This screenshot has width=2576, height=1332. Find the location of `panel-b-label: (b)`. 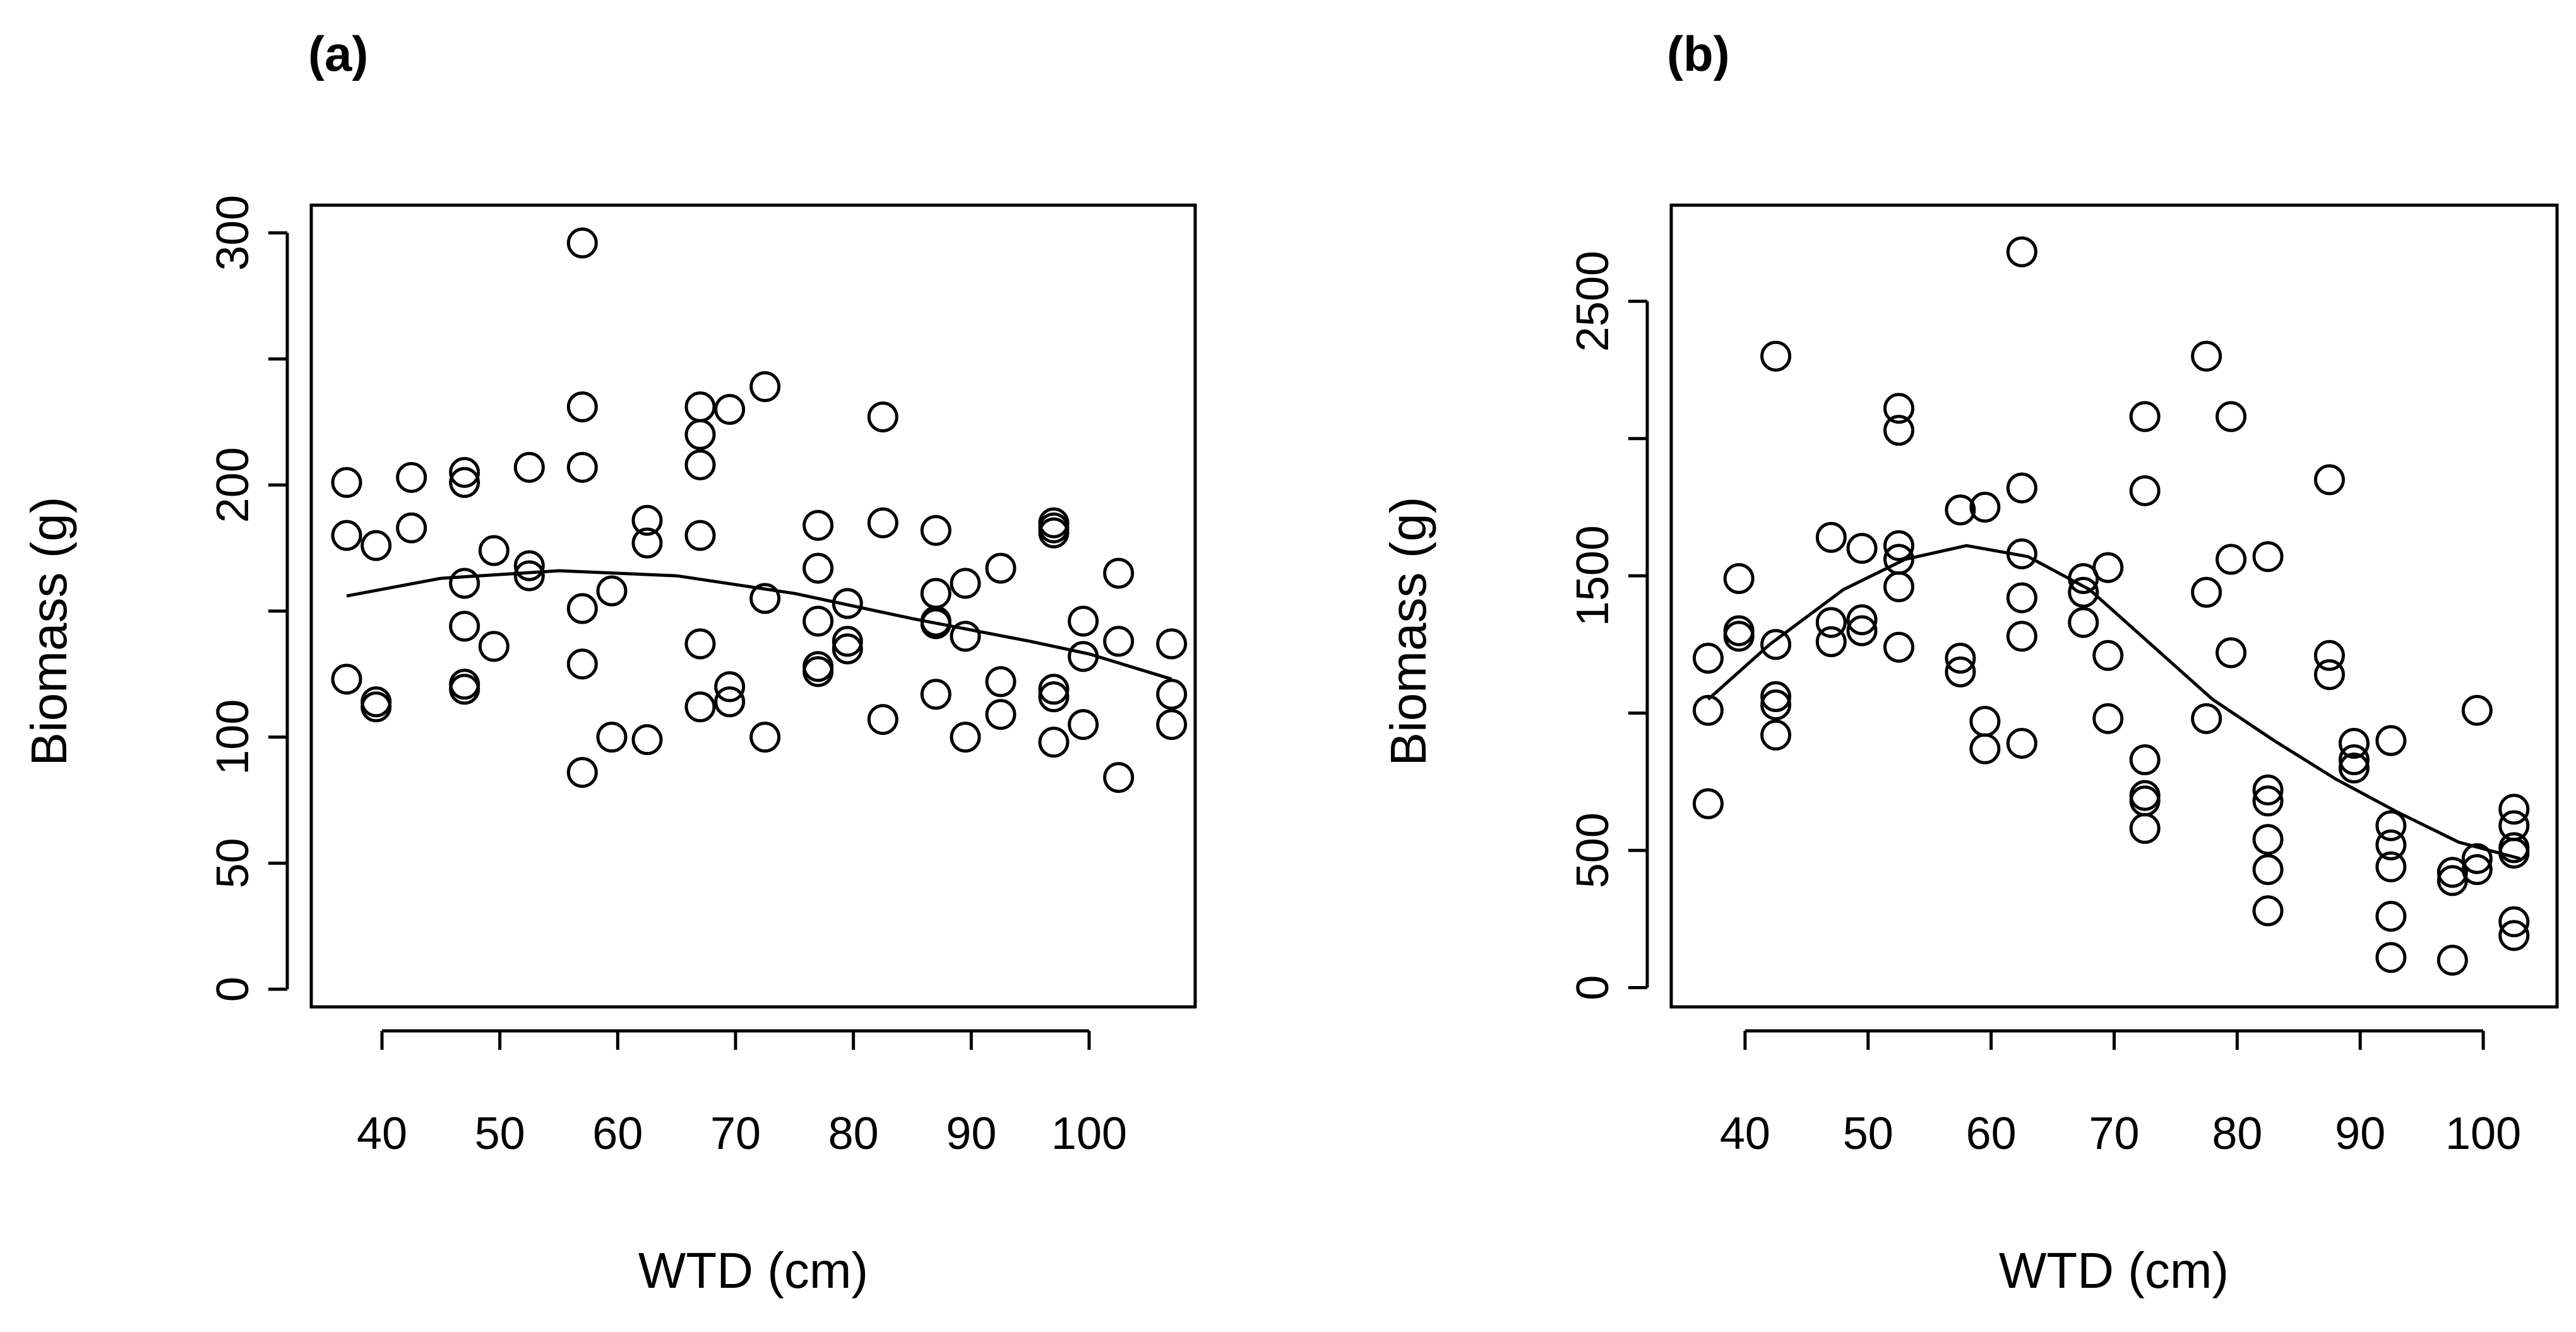

panel-b-label: (b) is located at coordinates (1698, 53).